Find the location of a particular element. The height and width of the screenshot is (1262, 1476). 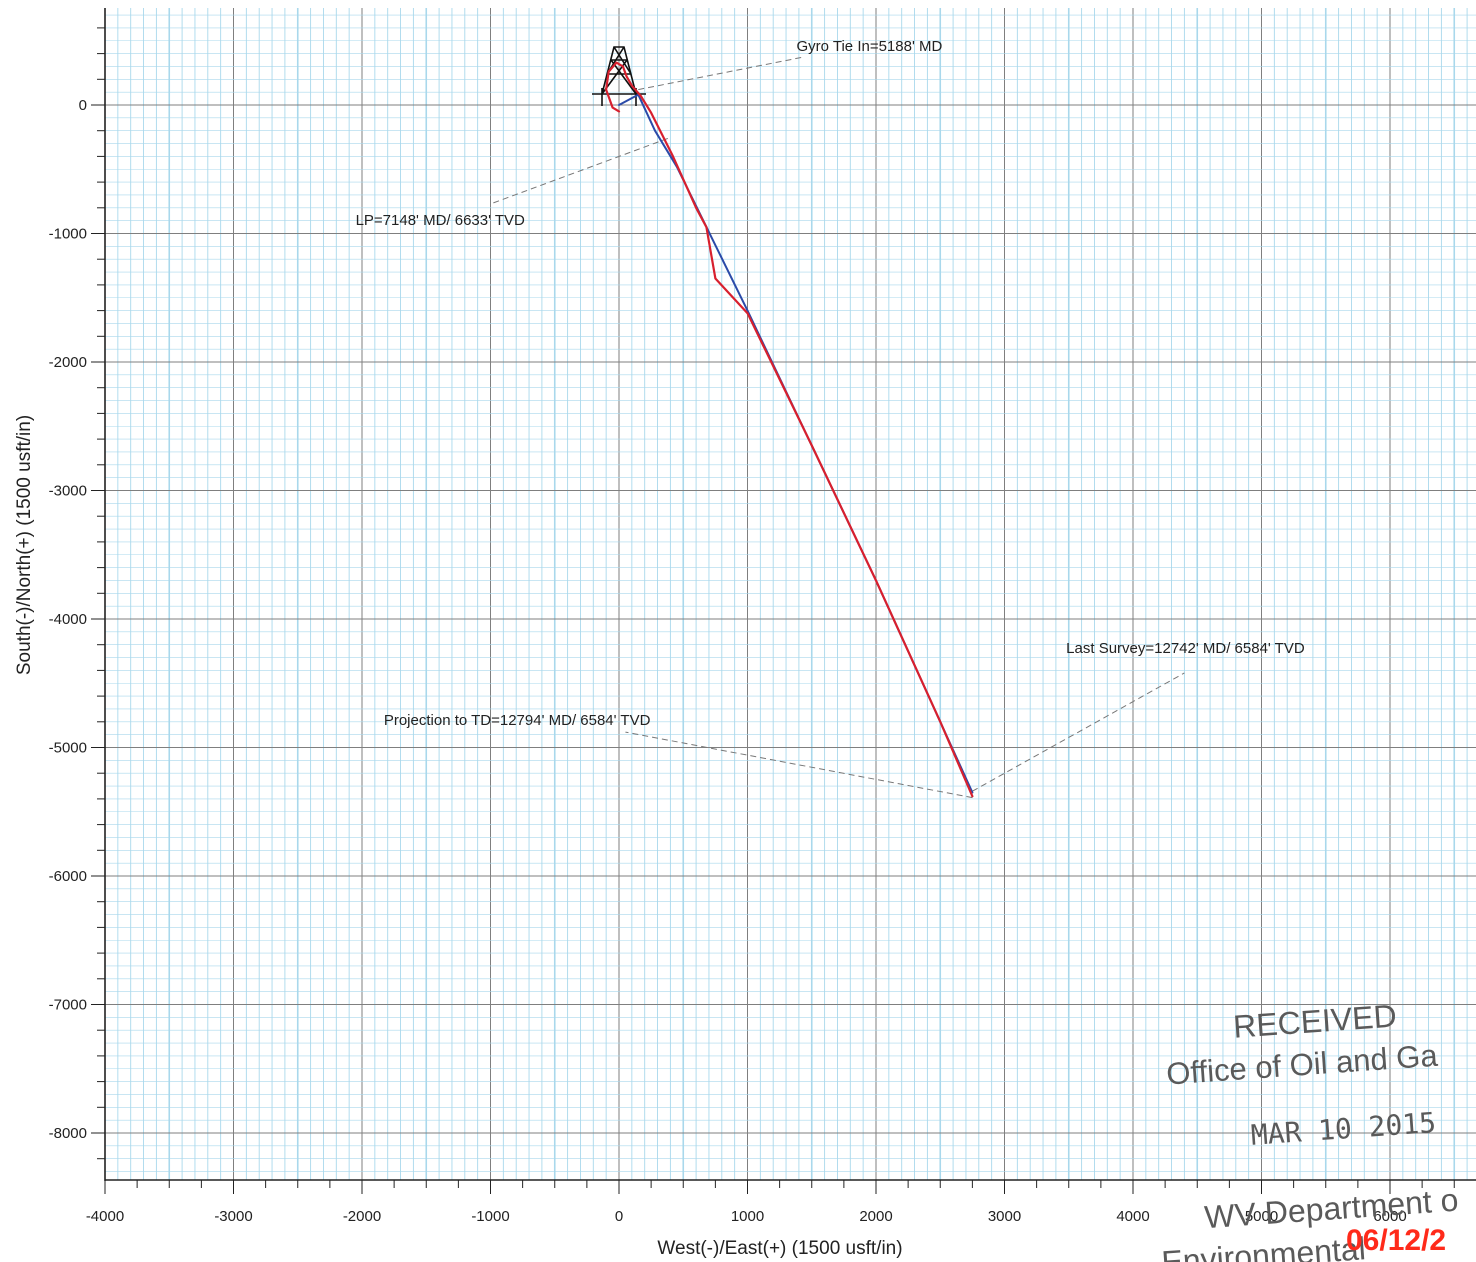

annotation-label: LP=7148' MD/ 6633' TVD is located at coordinates (440, 220).